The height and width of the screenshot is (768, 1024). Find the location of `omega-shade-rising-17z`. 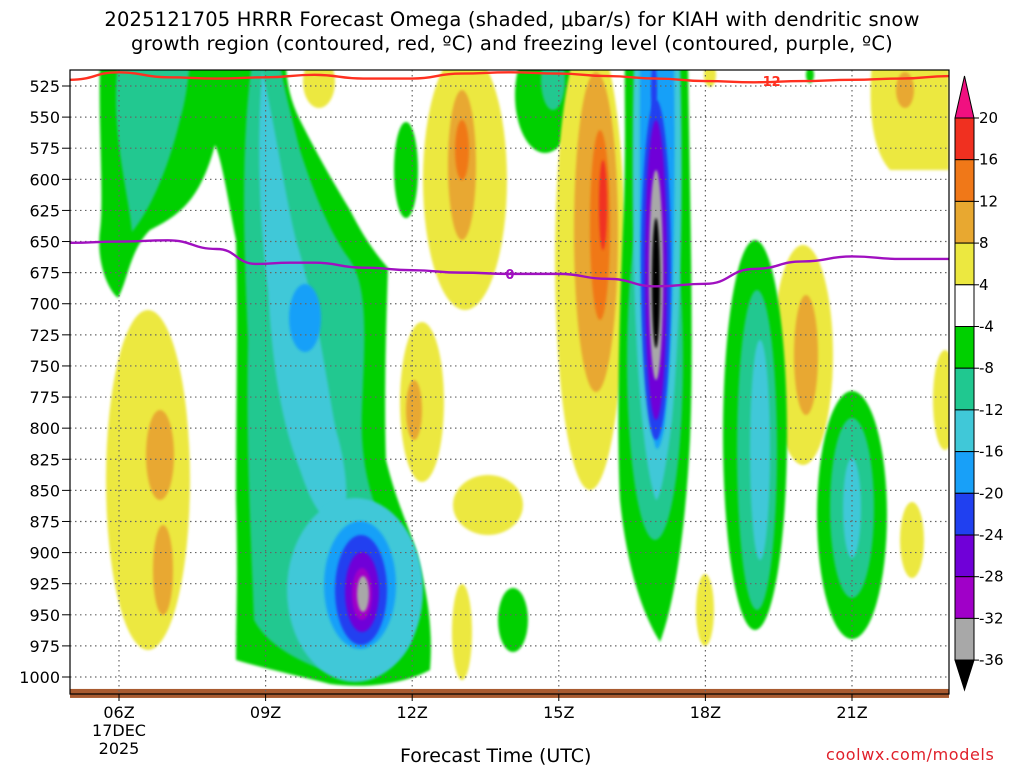

omega-shade-rising-17z is located at coordinates (654, 94).